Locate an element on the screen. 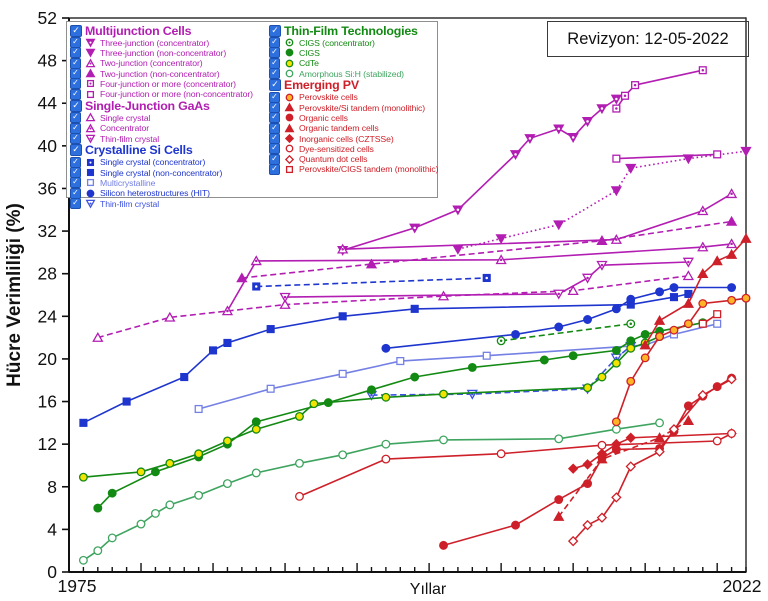 The width and height of the screenshot is (768, 601). legend-item-mj_2j_conc: ✓ Two-junction (concentrator) is located at coordinates (169, 63).